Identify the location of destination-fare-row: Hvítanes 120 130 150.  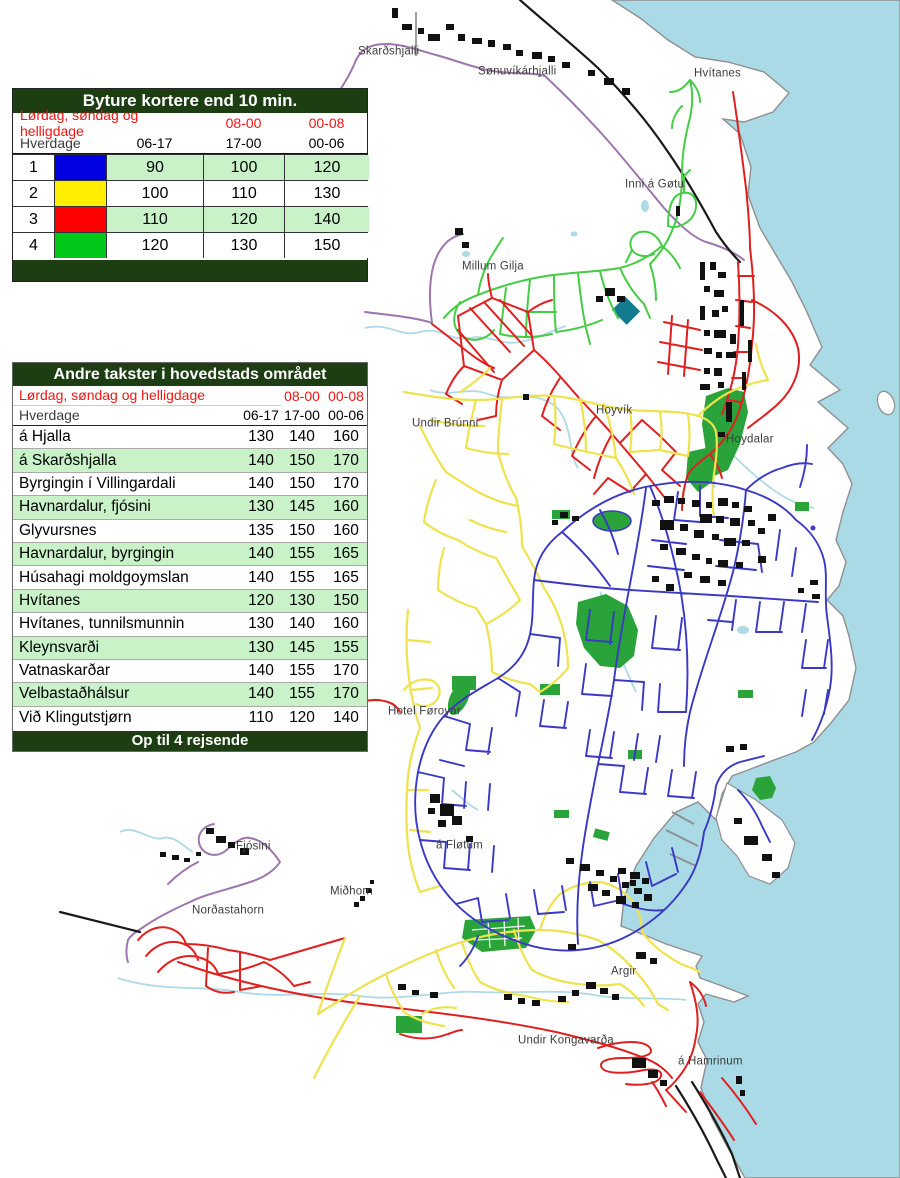
(190, 600).